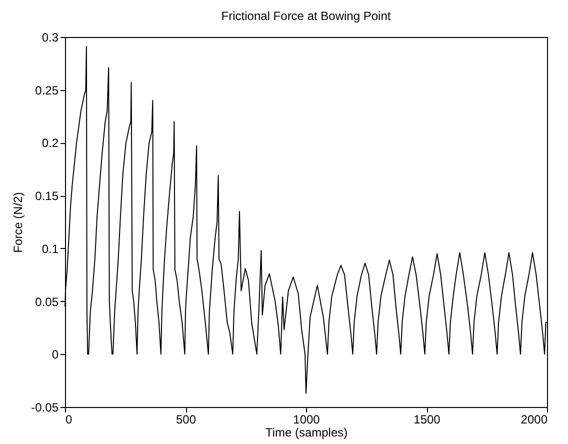 Image resolution: width=568 pixels, height=444 pixels. I want to click on y-tick-label: 0.15, so click(47, 196).